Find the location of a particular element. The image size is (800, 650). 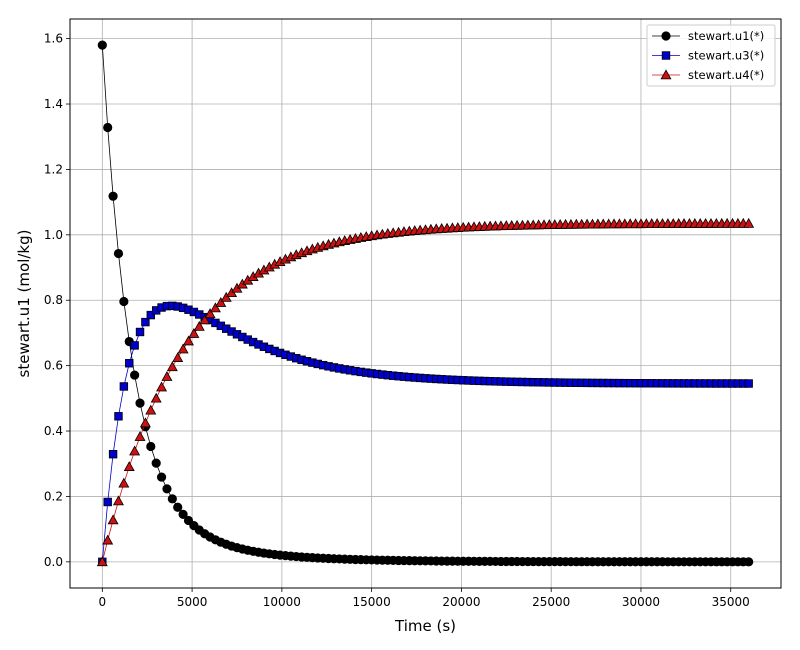

x-tick-label: 5000 is located at coordinates (192, 602).